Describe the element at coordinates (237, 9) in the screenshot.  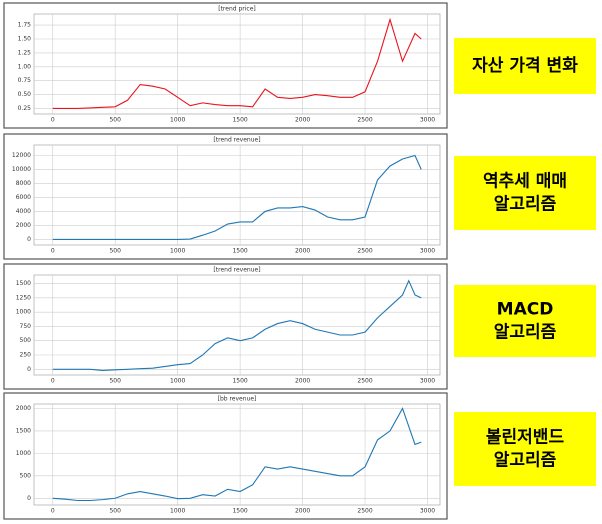
I see `chart-title: [trend price]` at that location.